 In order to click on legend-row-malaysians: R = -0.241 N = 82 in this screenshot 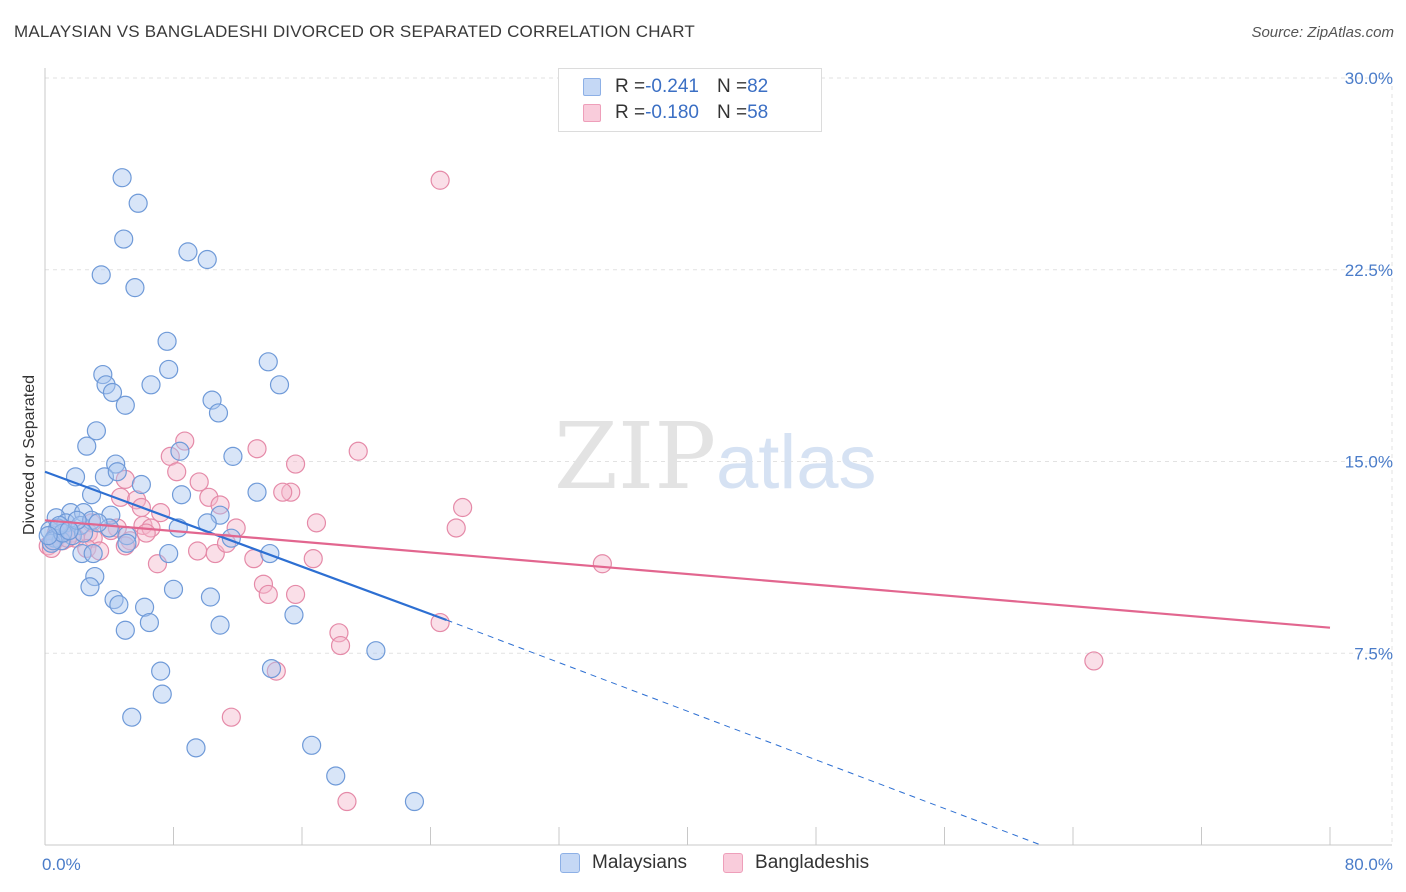, I will do `click(675, 87)`.